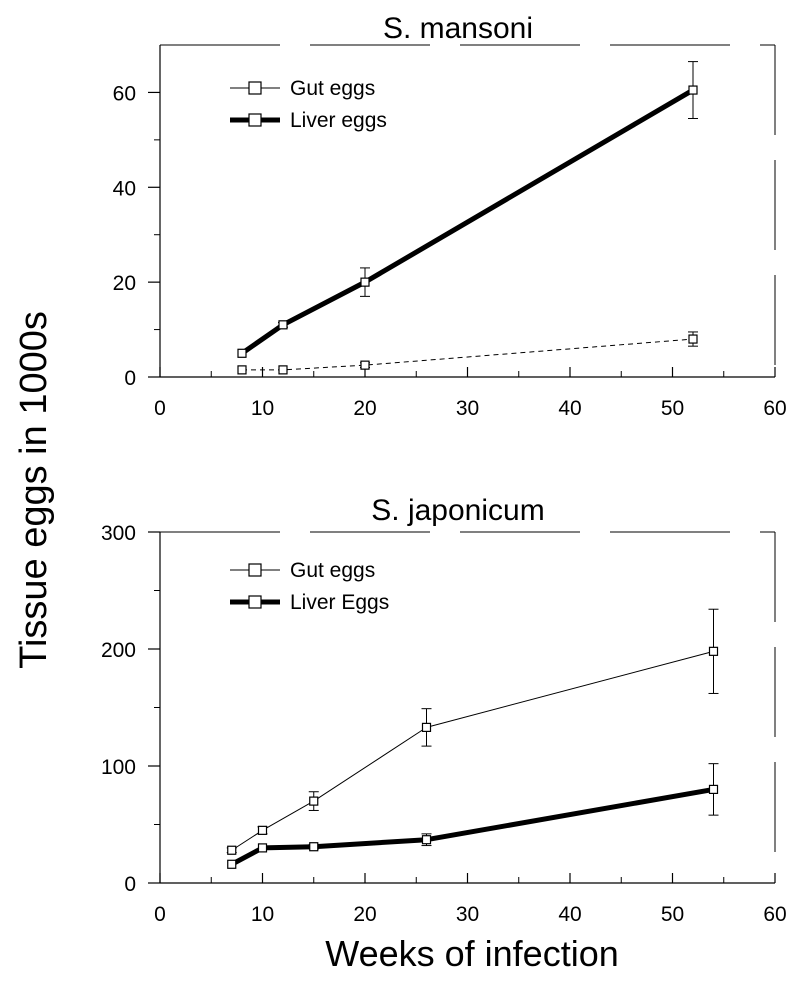 The height and width of the screenshot is (982, 800). Describe the element at coordinates (124, 283) in the screenshot. I see `y-tick-label: 20` at that location.